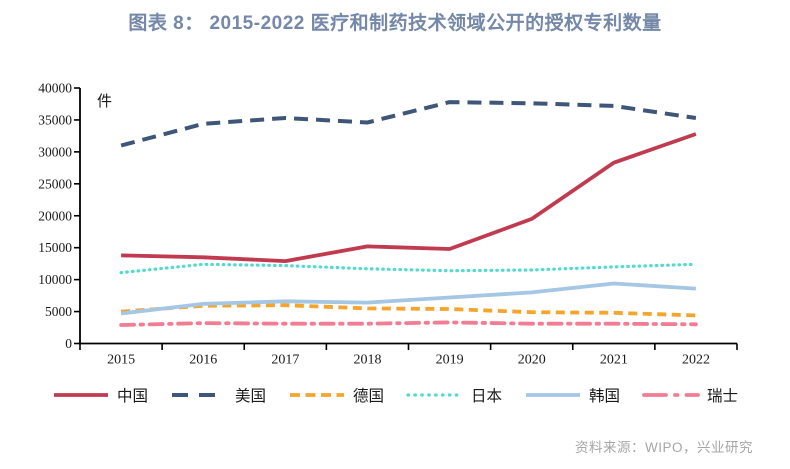 The height and width of the screenshot is (469, 790). I want to click on legend-item-日本: 日本, so click(454, 395).